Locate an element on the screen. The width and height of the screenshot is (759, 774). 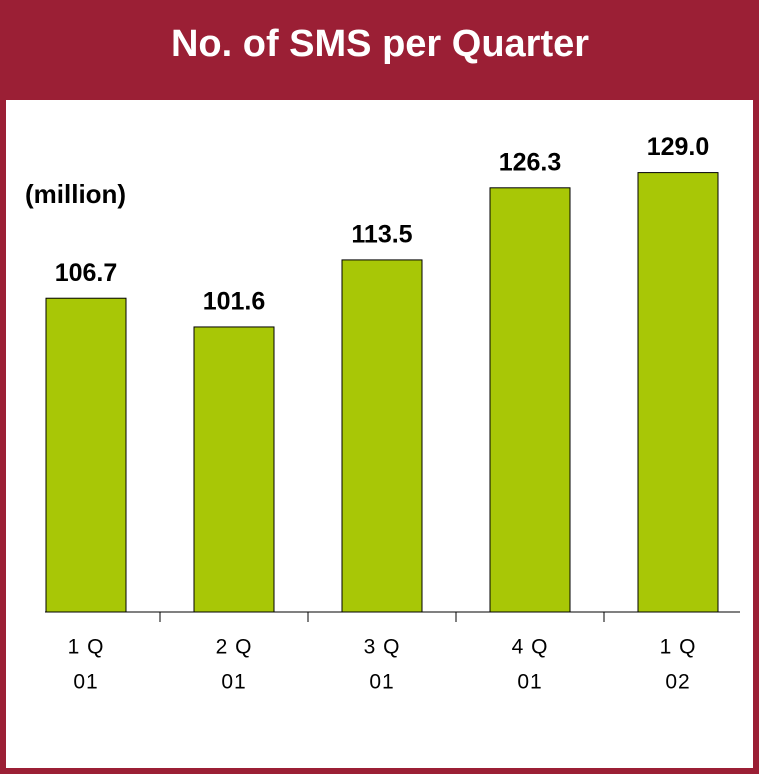
value-label: 126.3 is located at coordinates (530, 162).